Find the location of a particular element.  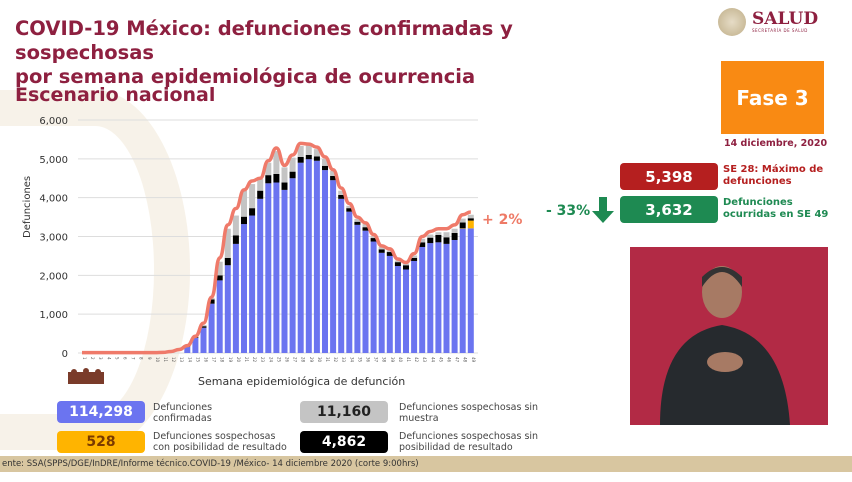

x-tick-label: 18 is located at coordinates (222, 360).